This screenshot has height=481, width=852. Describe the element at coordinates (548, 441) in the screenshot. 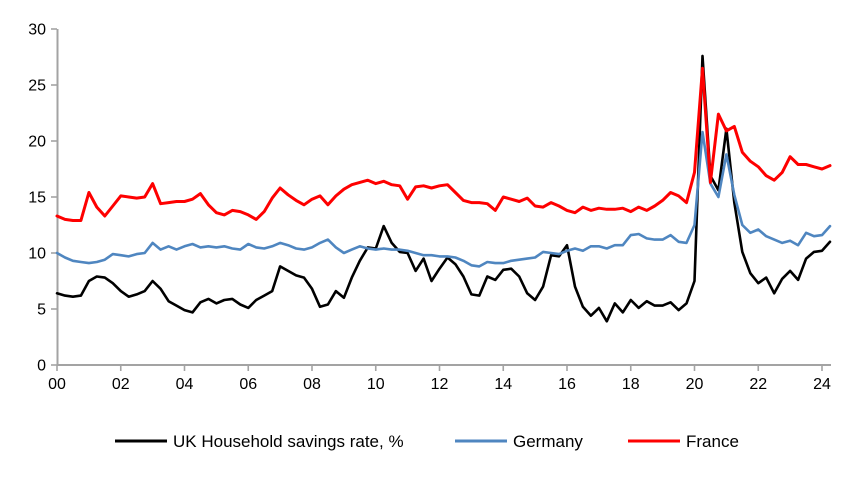

I see `legend-label-germany: Germany` at that location.